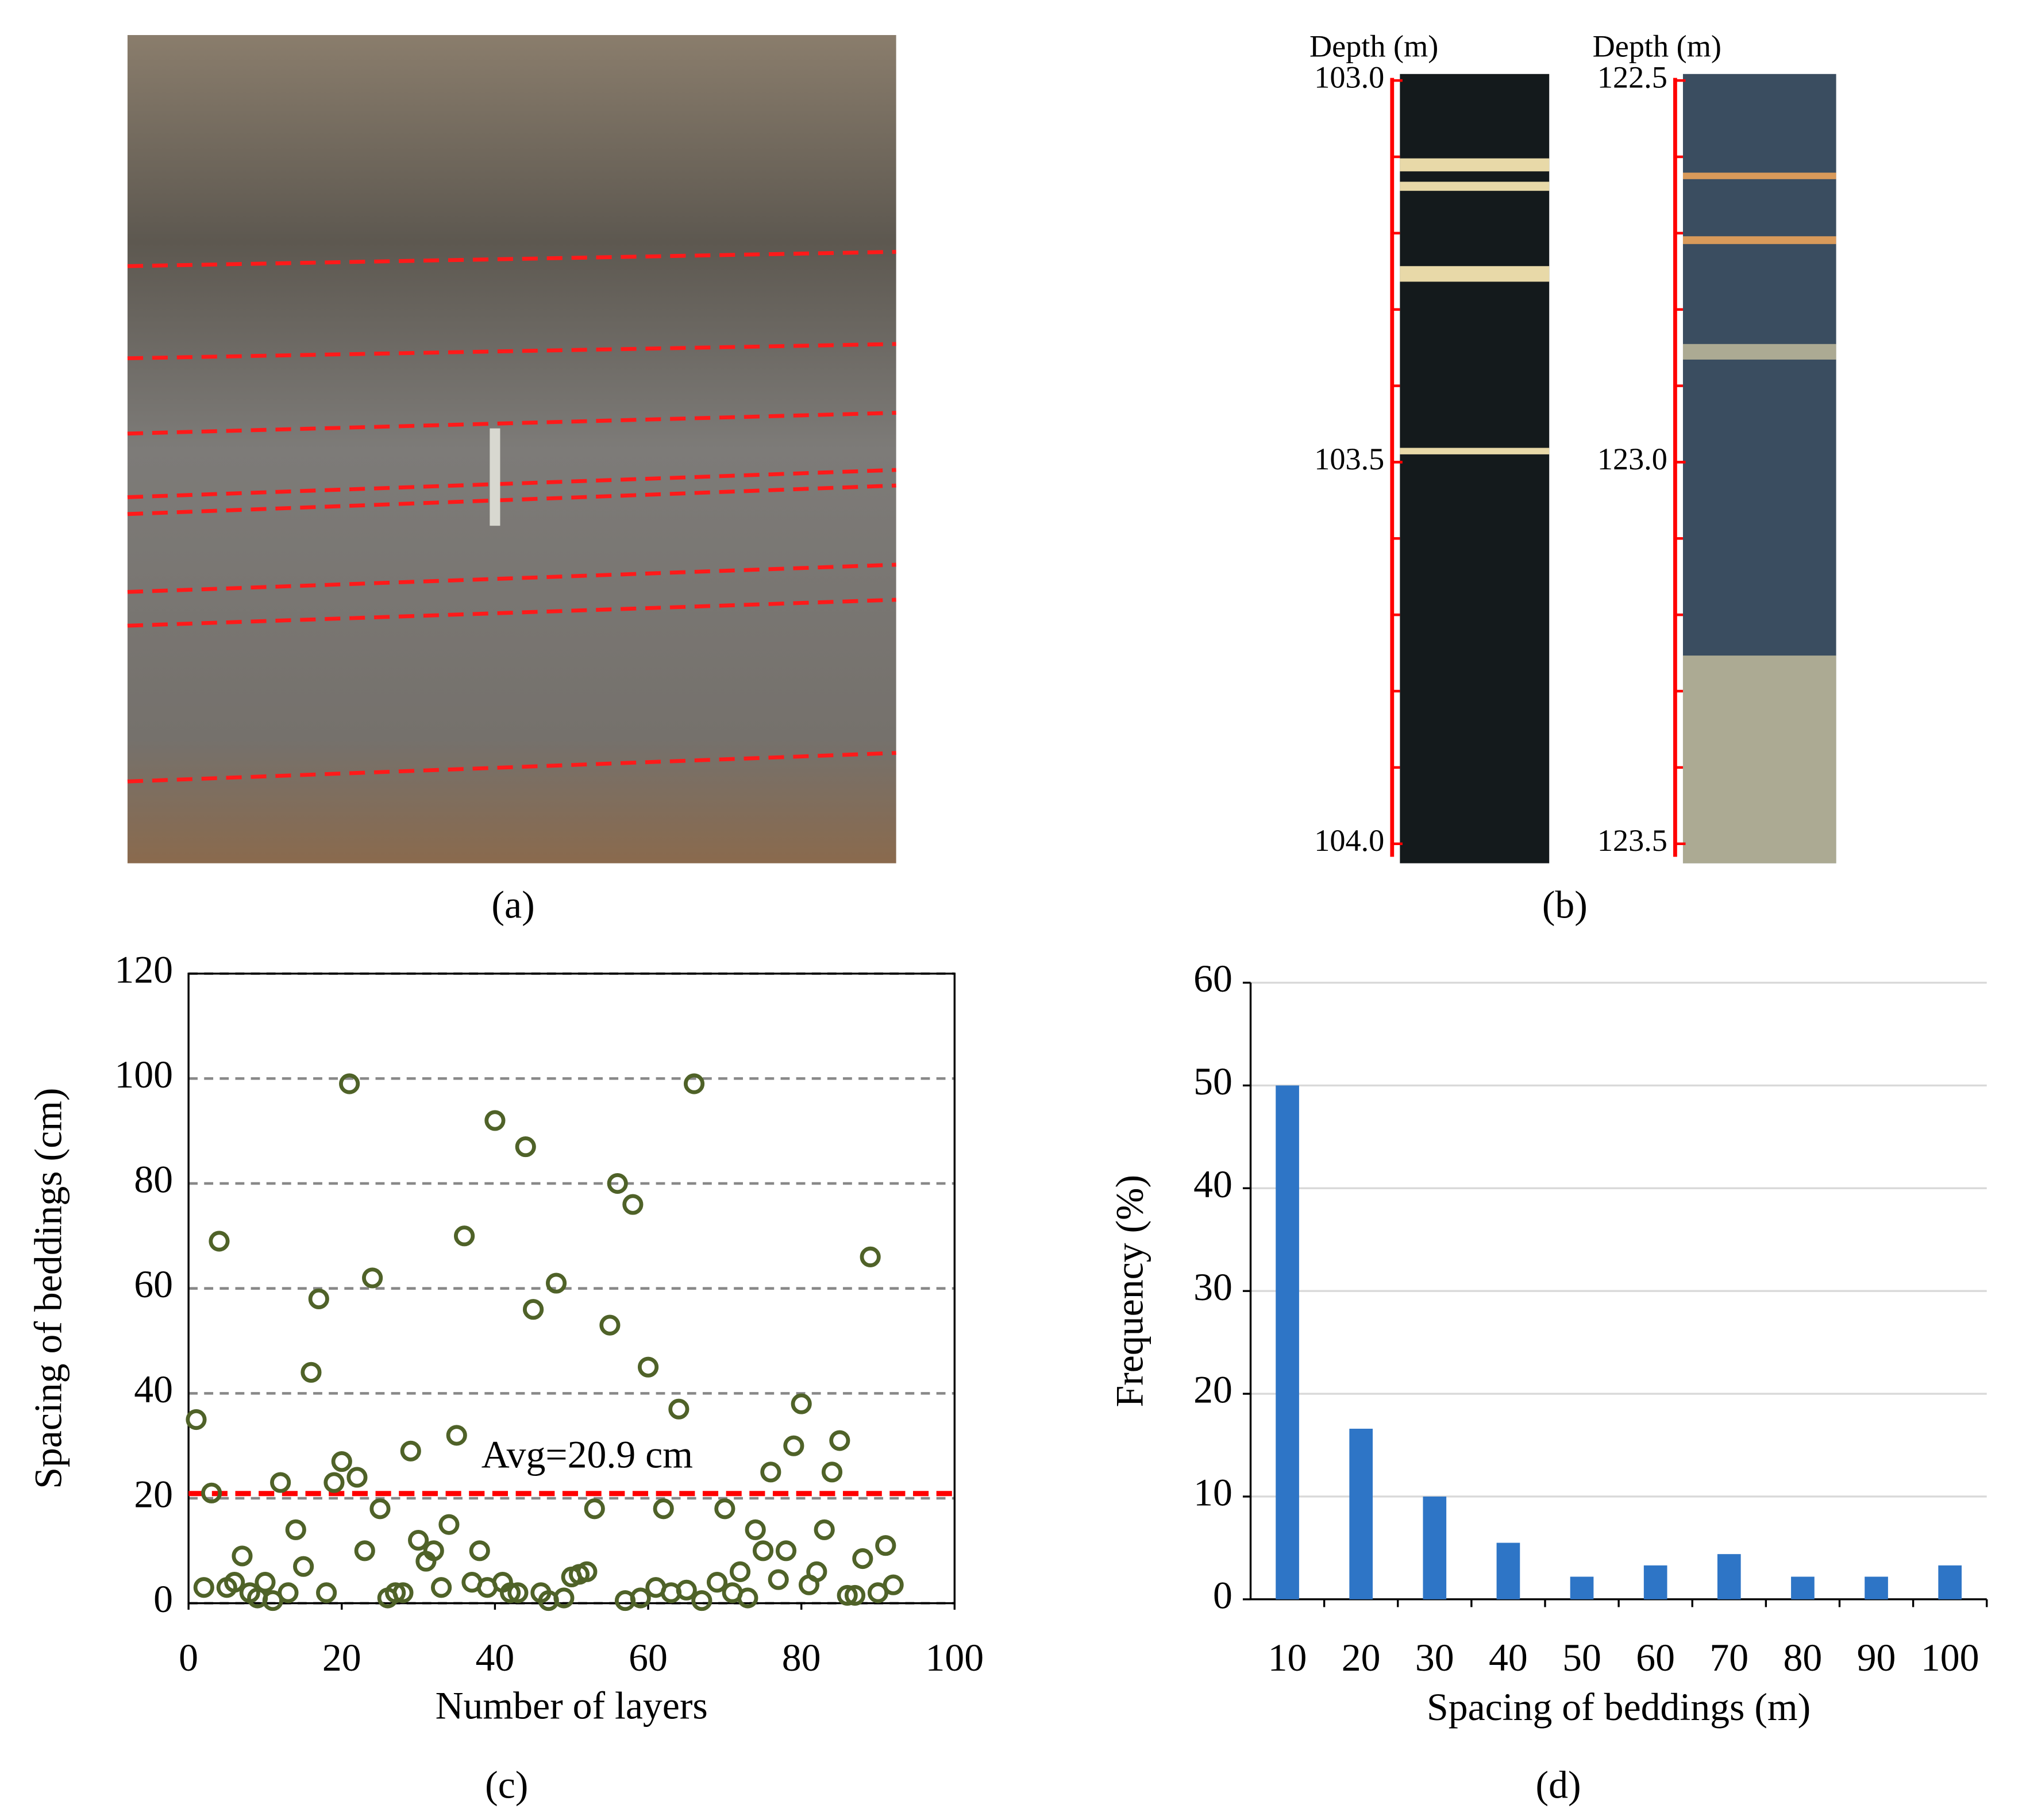 The height and width of the screenshot is (1820, 2026). Describe the element at coordinates (1212, 1184) in the screenshot. I see `y-tick-label: 40` at that location.